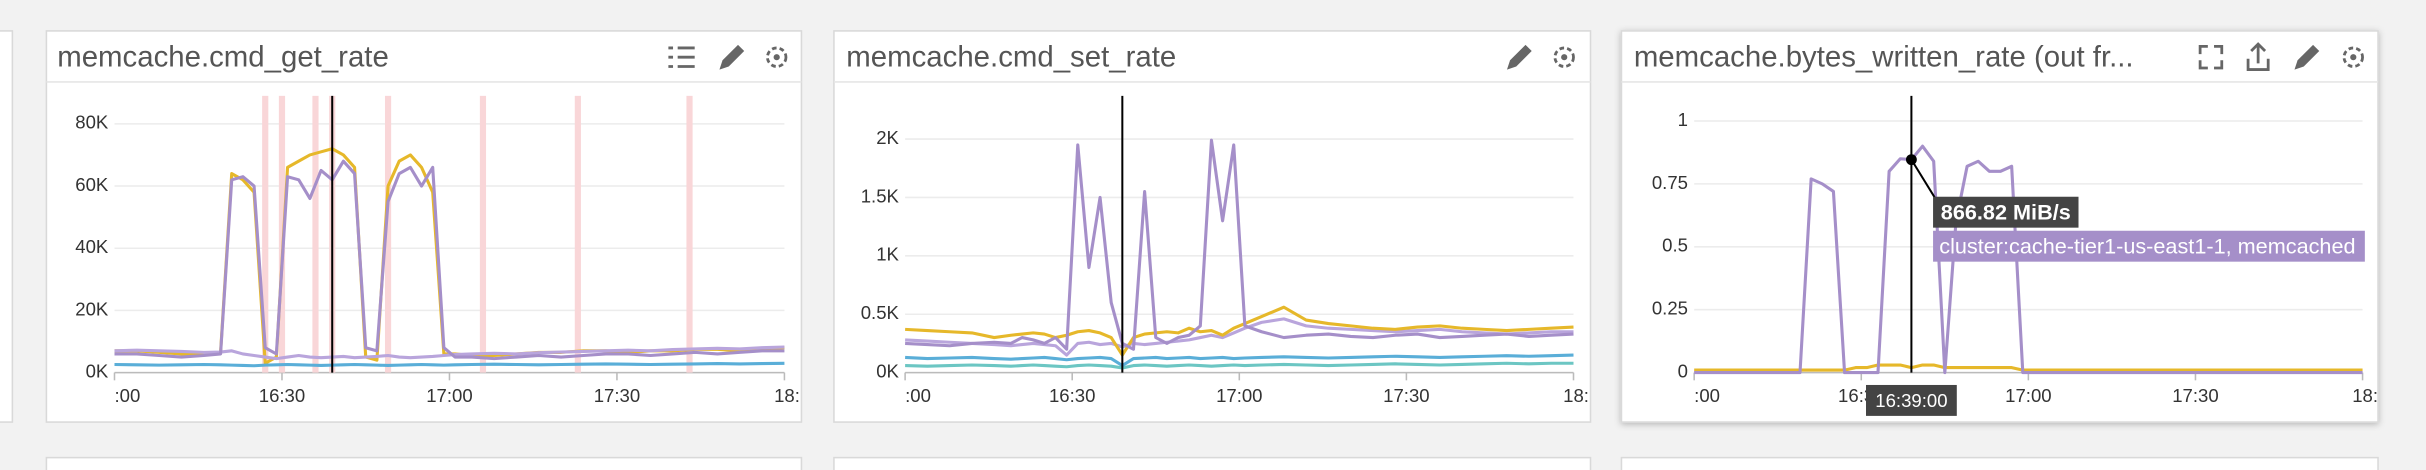 The height and width of the screenshot is (470, 2426). Describe the element at coordinates (880, 312) in the screenshot. I see `y-tick-label: 0.5K` at that location.